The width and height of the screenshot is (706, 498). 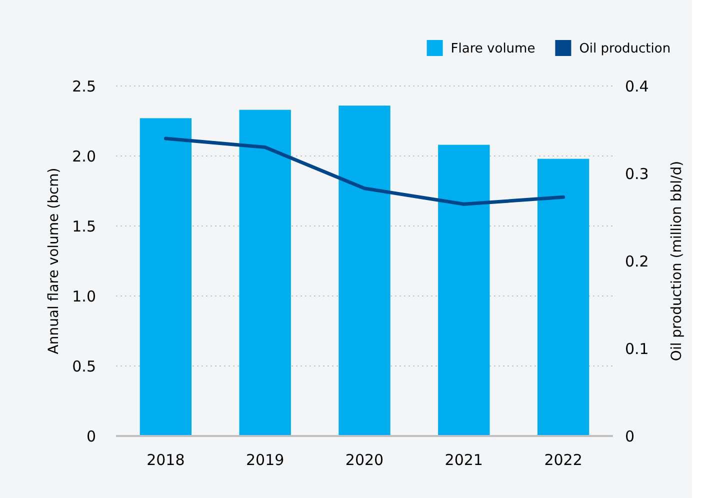 I want to click on x-tick-label: 2019, so click(x=265, y=460).